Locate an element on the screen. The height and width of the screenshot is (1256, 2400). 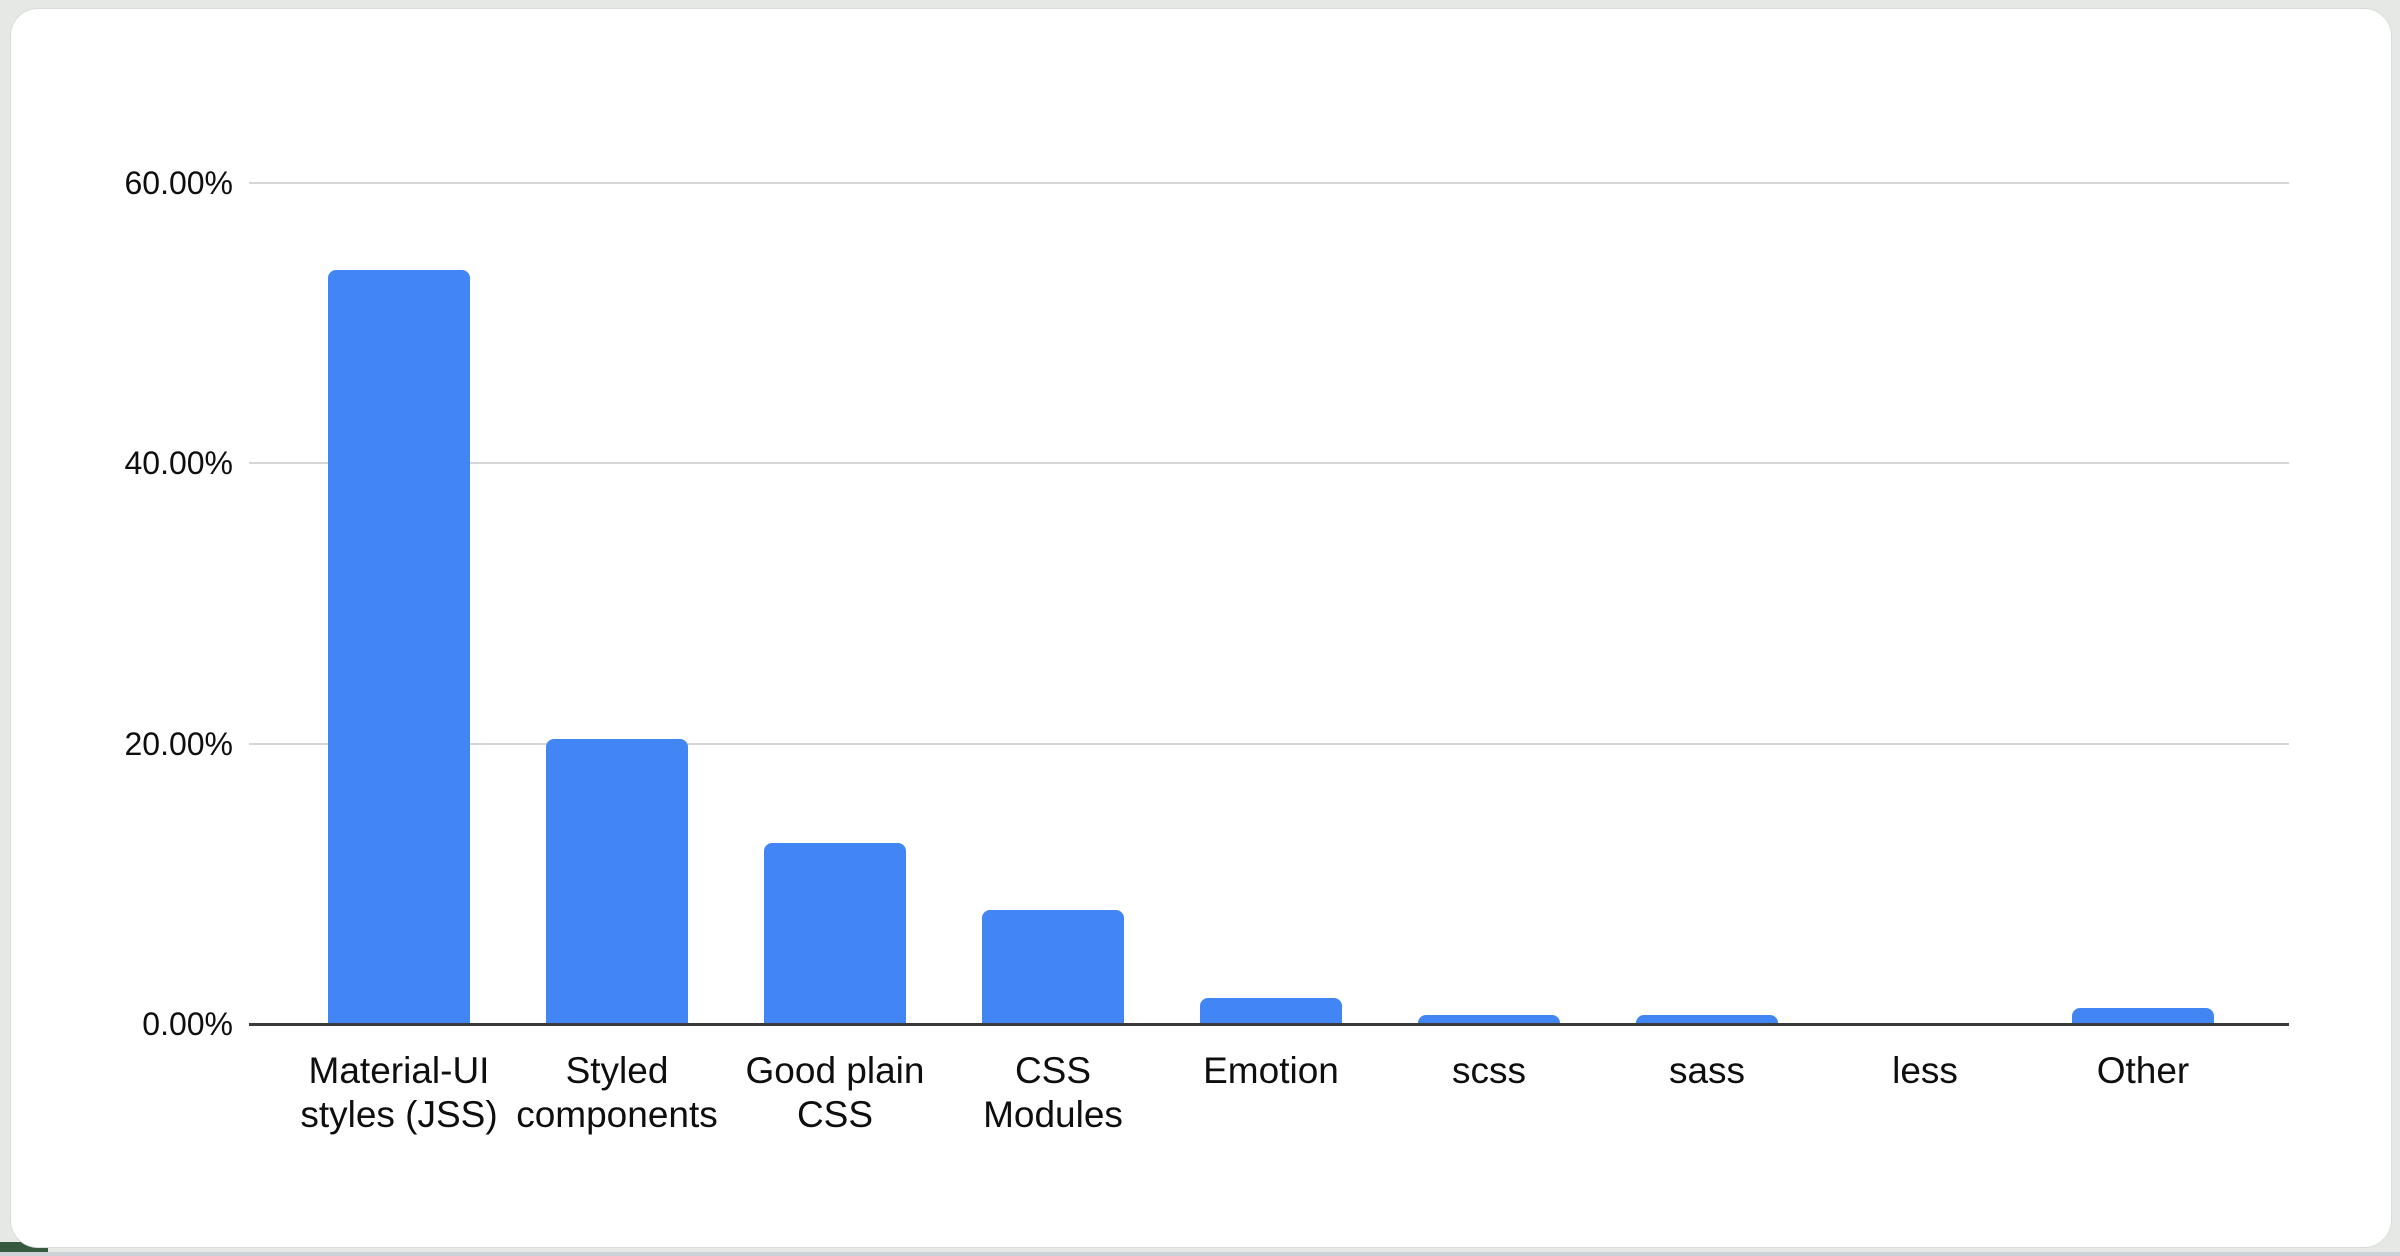
x-axis-category-label: Good plain CSS is located at coordinates (835, 1092).